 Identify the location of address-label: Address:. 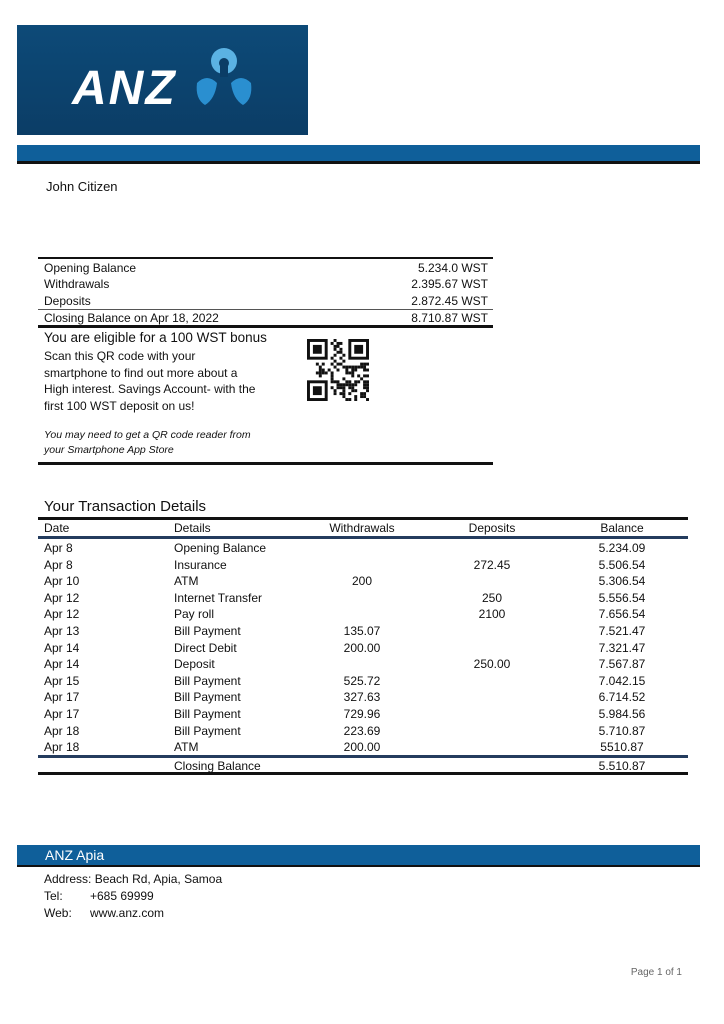
(68, 879).